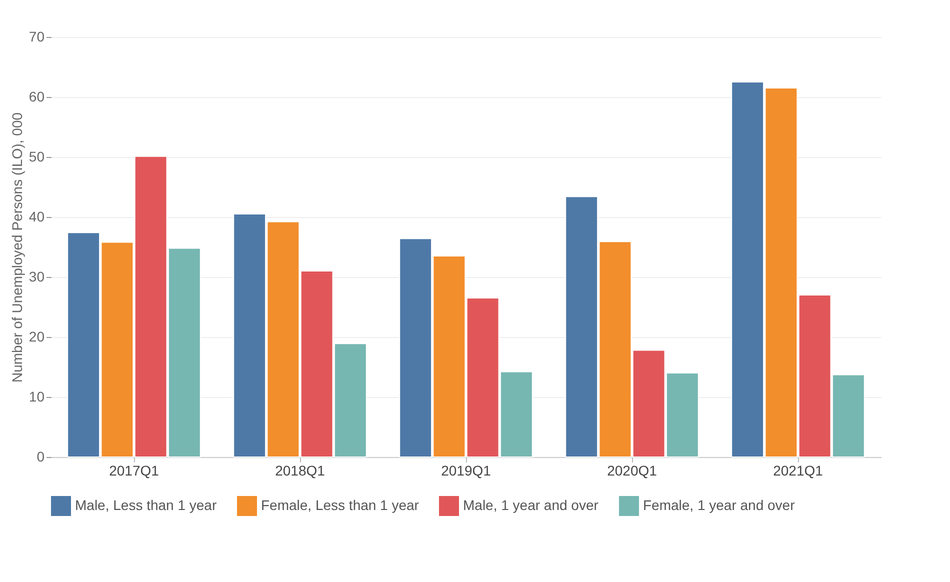 Image resolution: width=950 pixels, height=582 pixels. I want to click on y-tick-label: 30, so click(36, 276).